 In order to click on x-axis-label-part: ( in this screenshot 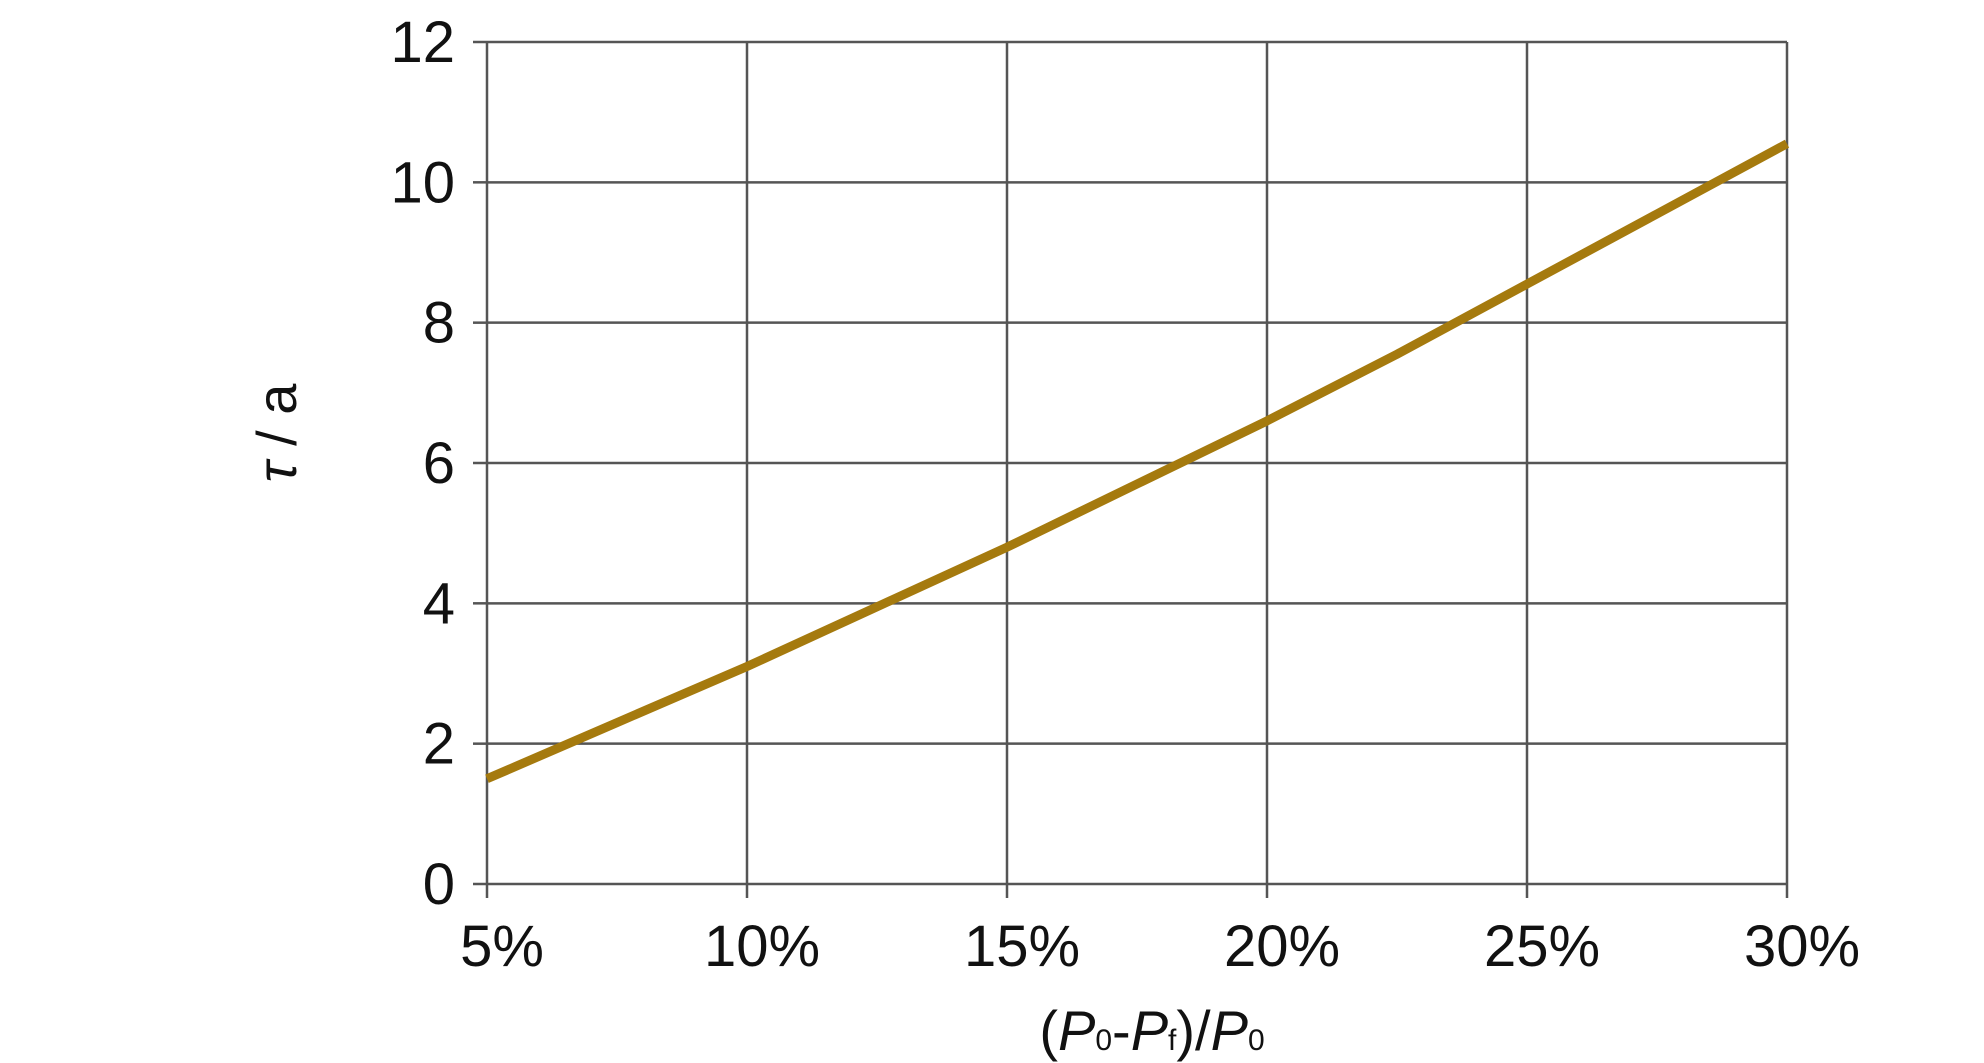, I will do `click(1048, 1030)`.